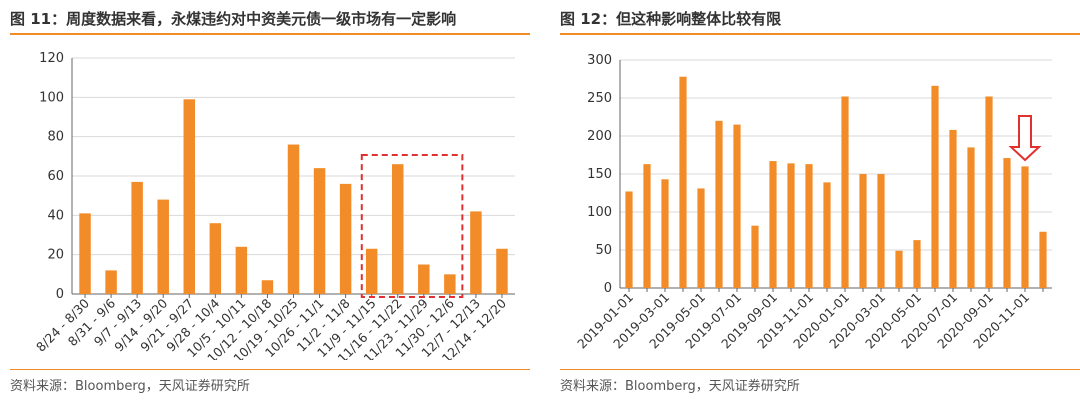 This screenshot has width=1080, height=402. Describe the element at coordinates (412, 226) in the screenshot. I see `highlight-box` at that location.